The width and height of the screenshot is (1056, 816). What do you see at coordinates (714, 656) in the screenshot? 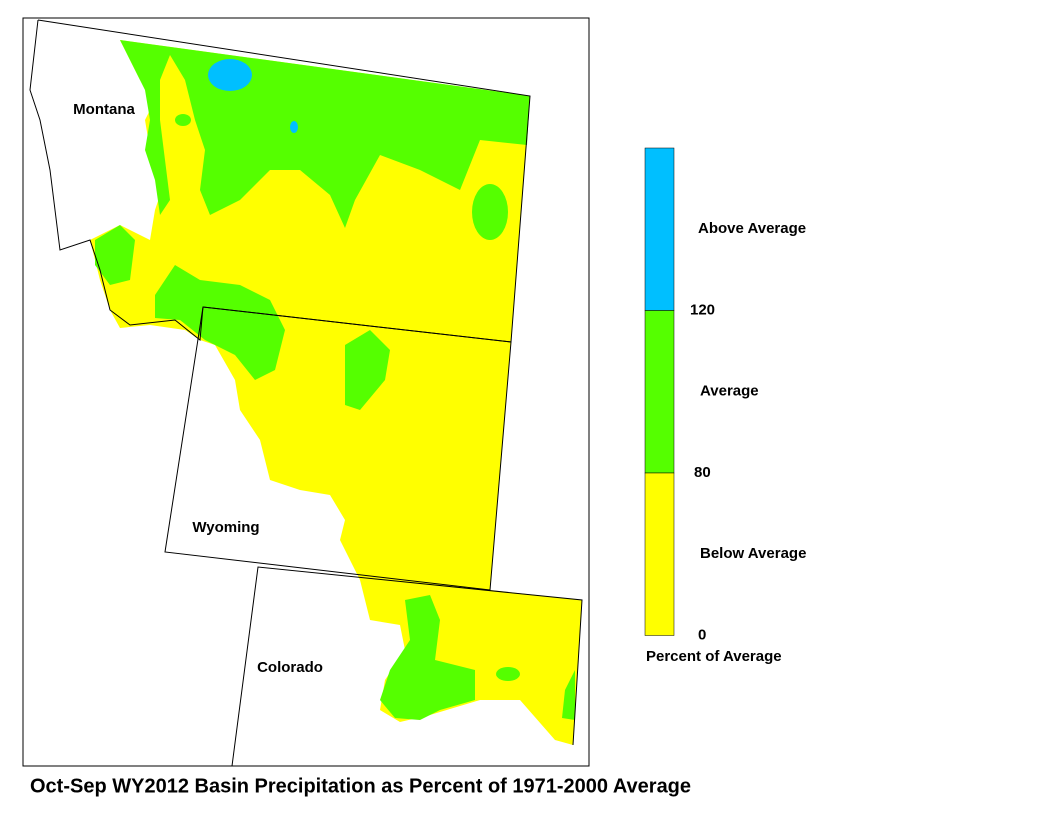
I see `legend-caption: Percent of Average` at bounding box center [714, 656].